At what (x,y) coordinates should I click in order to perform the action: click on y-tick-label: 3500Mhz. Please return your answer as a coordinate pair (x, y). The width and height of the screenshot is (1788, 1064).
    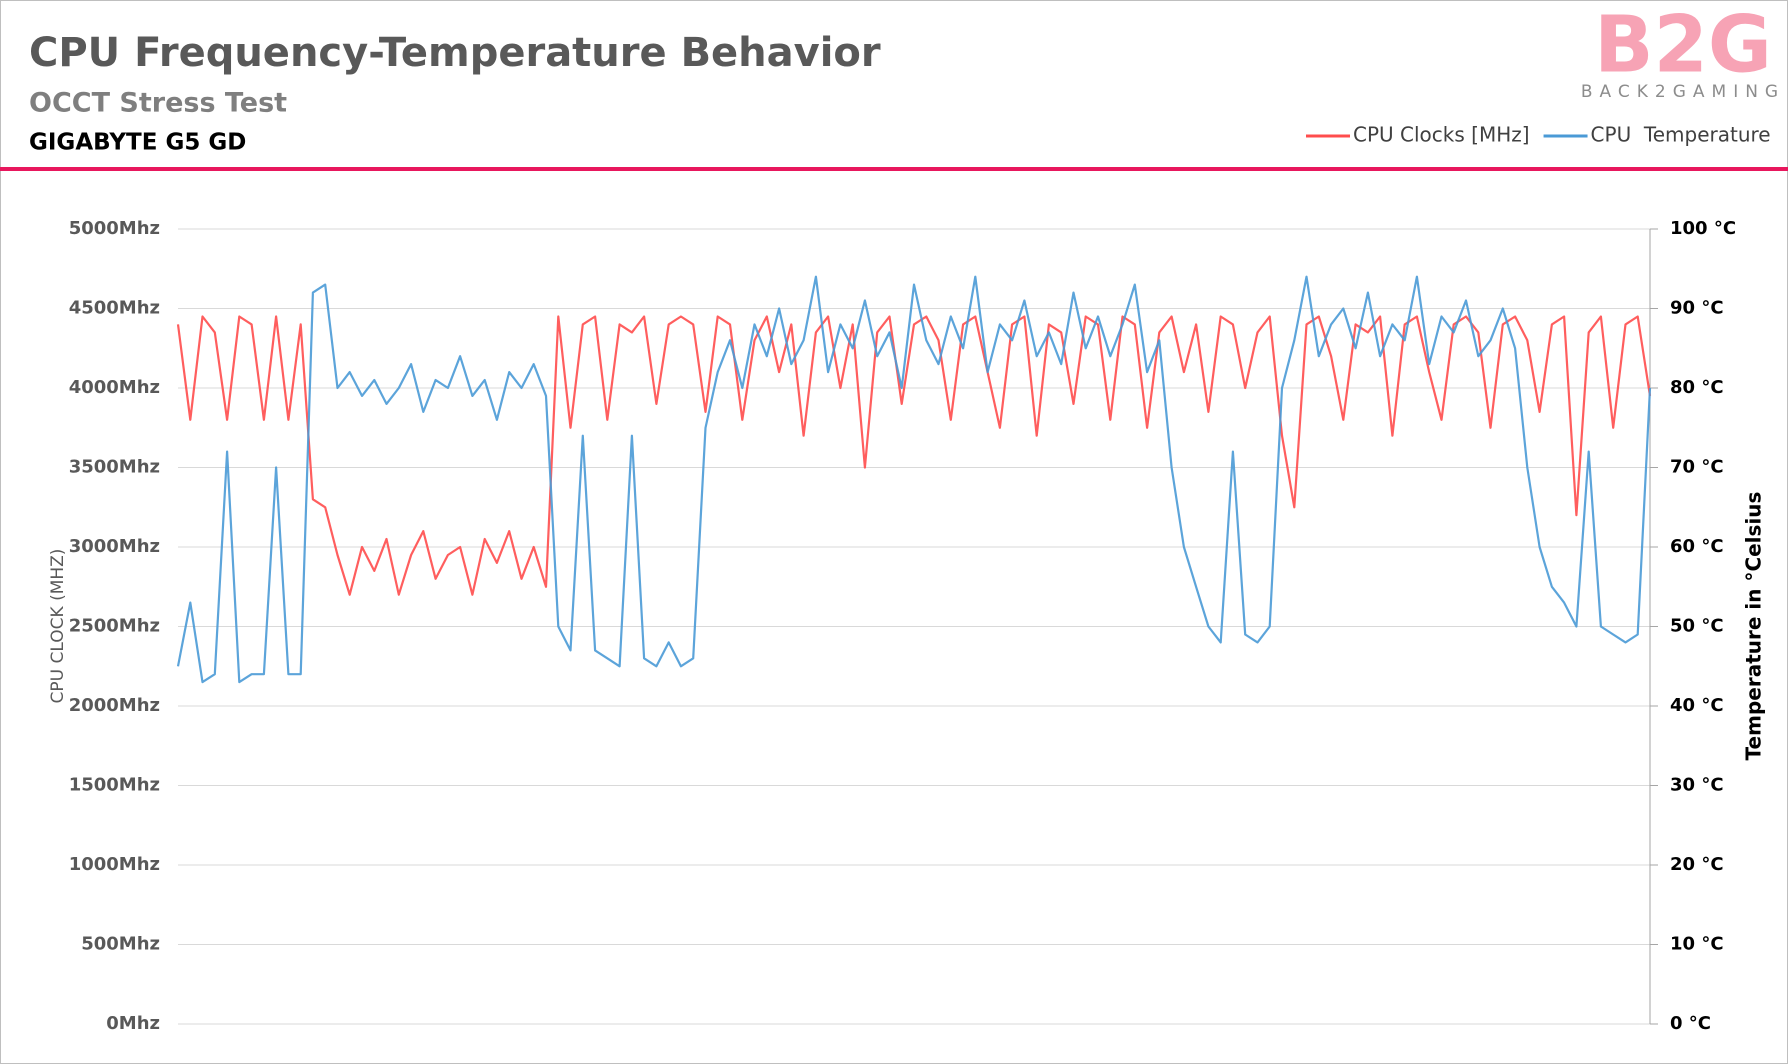
    Looking at the image, I should click on (114, 467).